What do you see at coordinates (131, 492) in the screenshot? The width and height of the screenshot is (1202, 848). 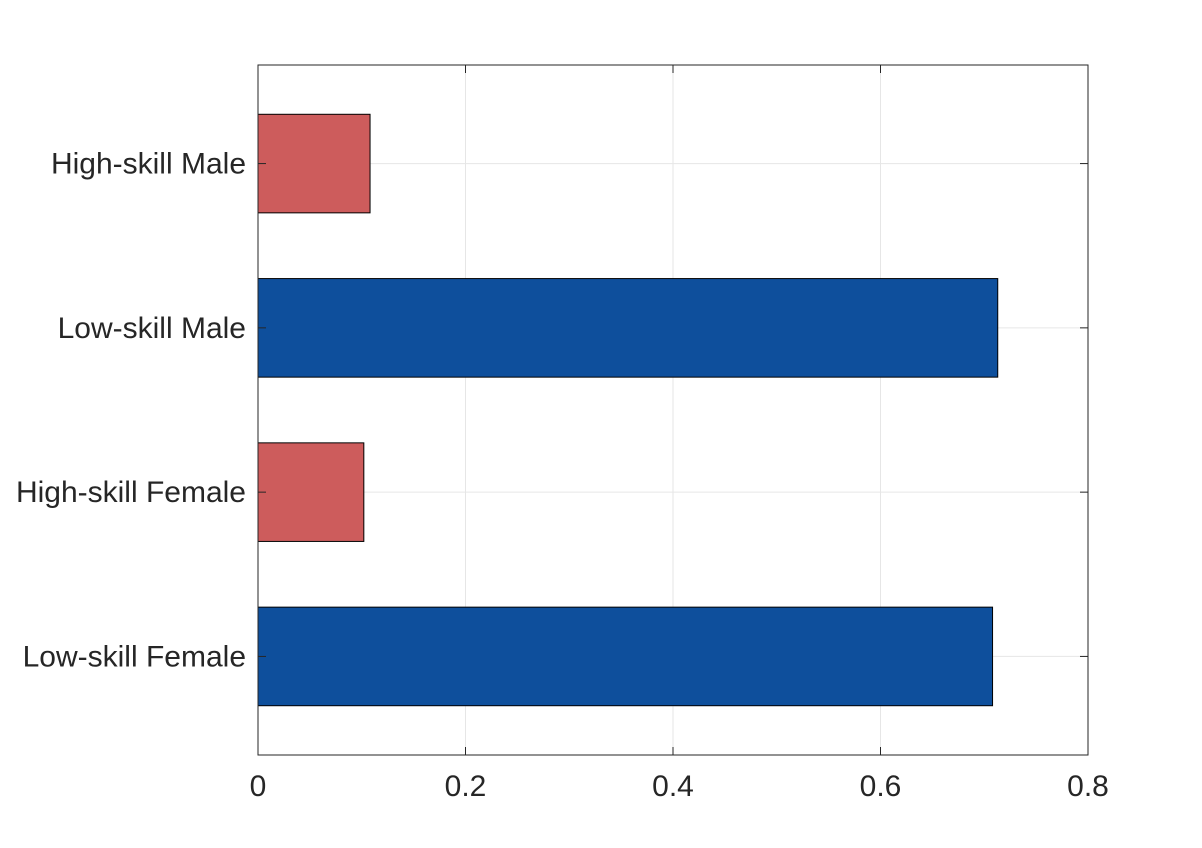 I see `y-tick-label: High-skill Female` at bounding box center [131, 492].